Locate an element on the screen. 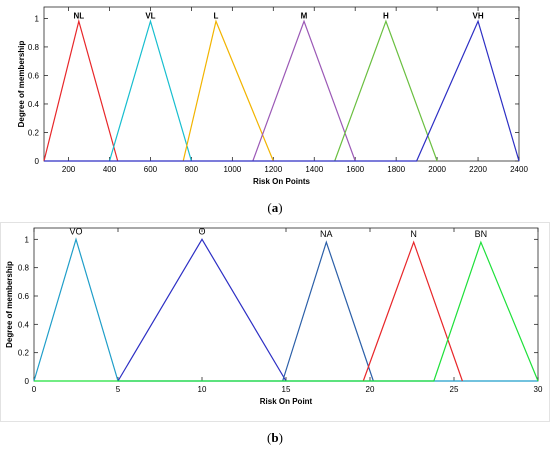 This screenshot has height=451, width=550. series-label-vo: VO is located at coordinates (75, 231).